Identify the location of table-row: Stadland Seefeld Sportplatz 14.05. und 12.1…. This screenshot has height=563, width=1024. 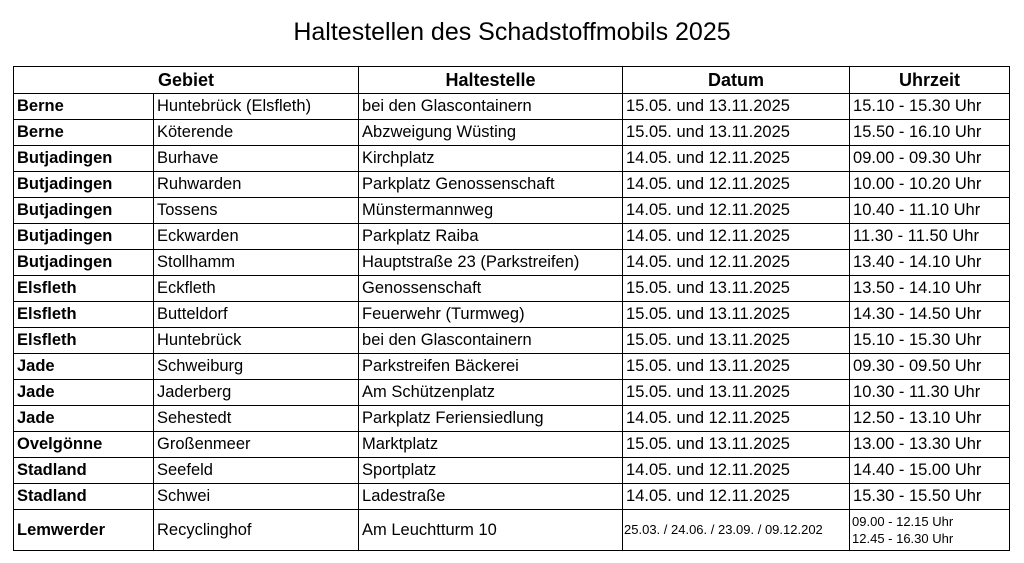
(512, 470).